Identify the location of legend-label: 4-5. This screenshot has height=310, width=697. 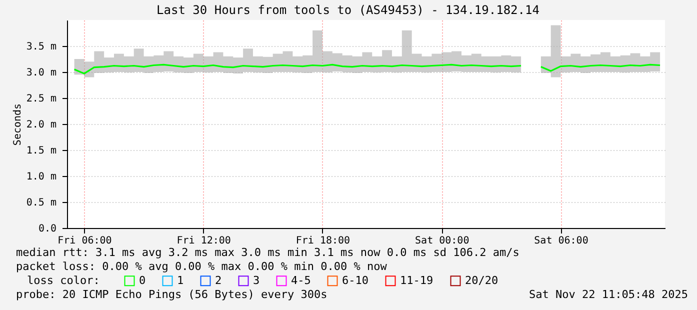
(301, 280).